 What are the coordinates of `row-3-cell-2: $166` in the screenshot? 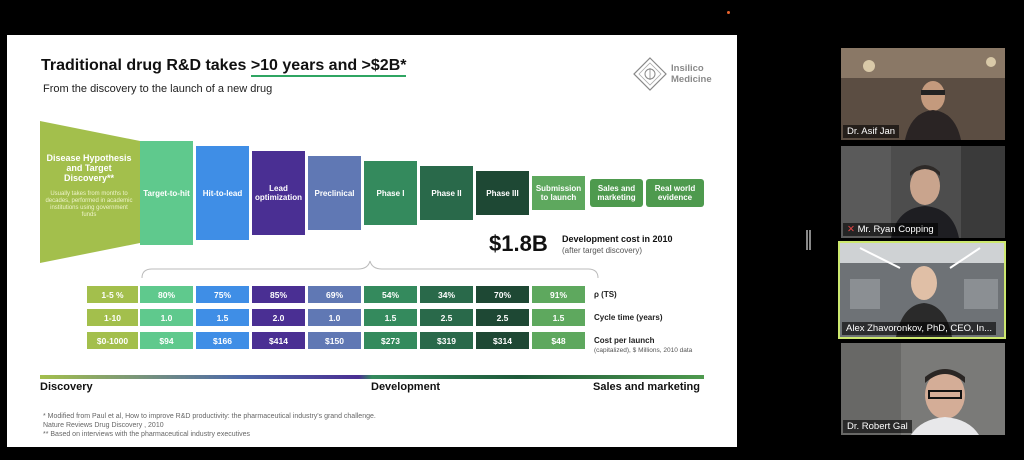 It's located at (222, 340).